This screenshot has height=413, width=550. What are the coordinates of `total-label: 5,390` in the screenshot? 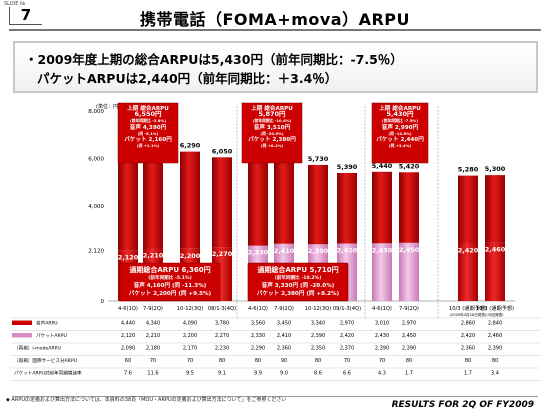 It's located at (347, 167).